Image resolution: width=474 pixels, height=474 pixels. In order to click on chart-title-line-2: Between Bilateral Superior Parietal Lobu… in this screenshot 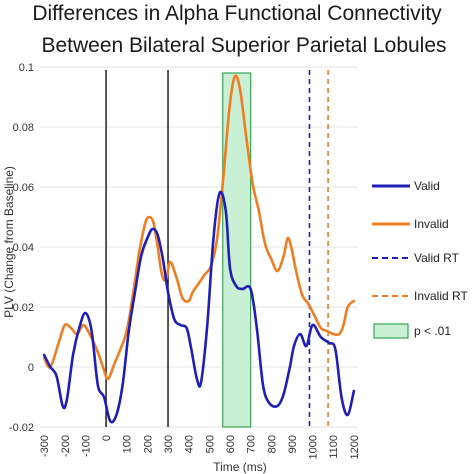, I will do `click(243, 45)`.